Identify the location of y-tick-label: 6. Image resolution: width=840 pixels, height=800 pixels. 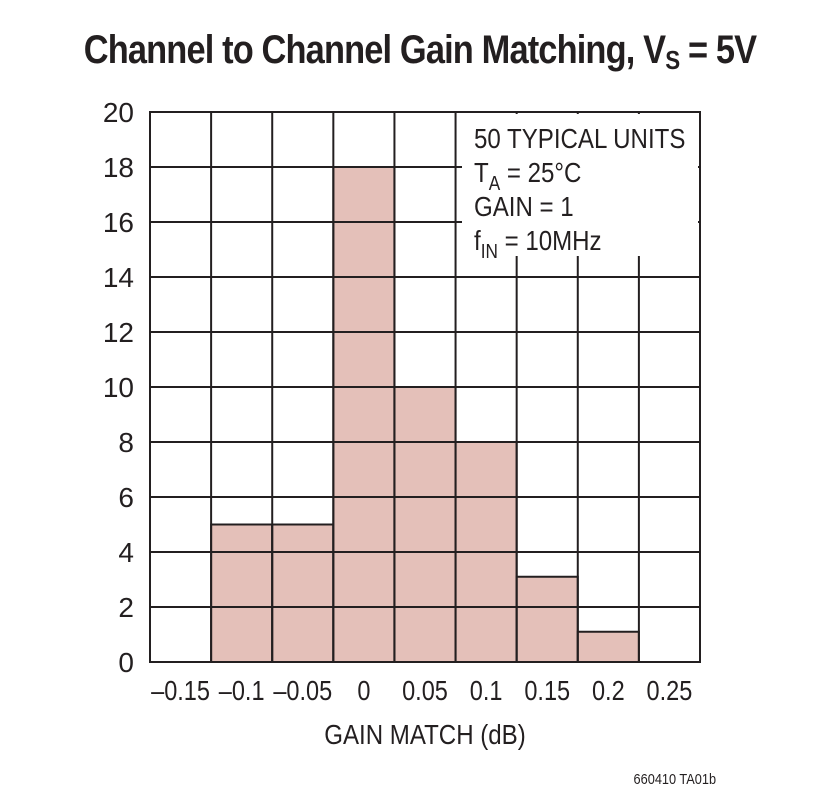
(126, 497).